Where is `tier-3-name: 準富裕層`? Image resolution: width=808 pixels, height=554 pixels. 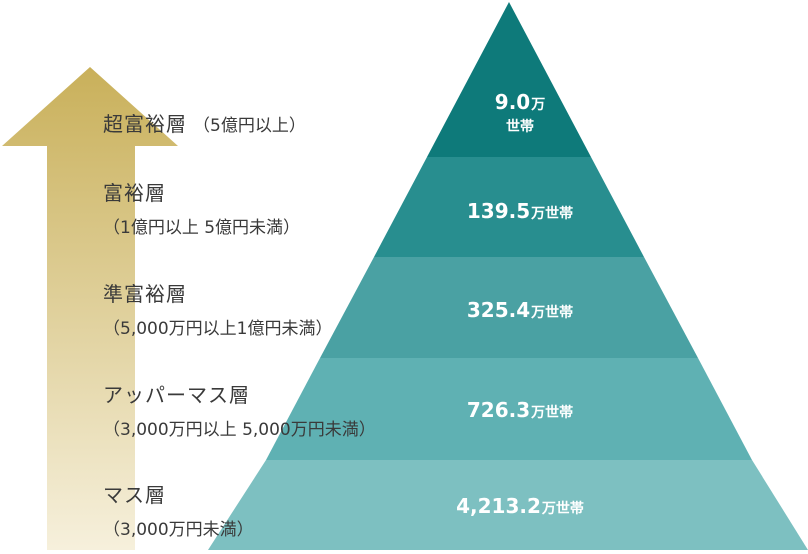 tier-3-name: 準富裕層 is located at coordinates (145, 294).